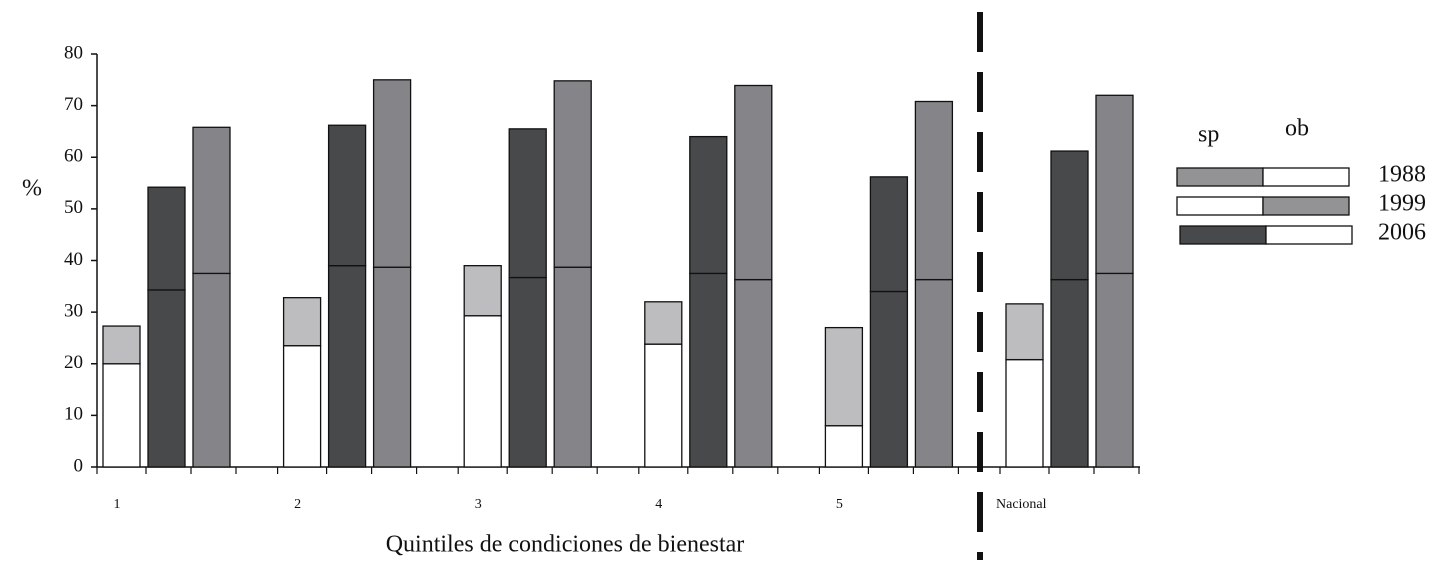 This screenshot has width=1438, height=571. I want to click on legend-column: sp, so click(1208, 135).